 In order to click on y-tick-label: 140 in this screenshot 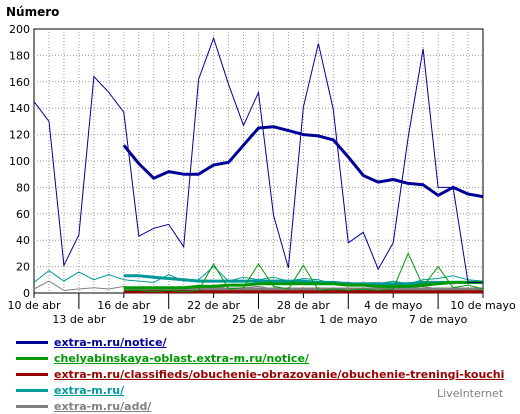, I will do `click(19, 108)`.